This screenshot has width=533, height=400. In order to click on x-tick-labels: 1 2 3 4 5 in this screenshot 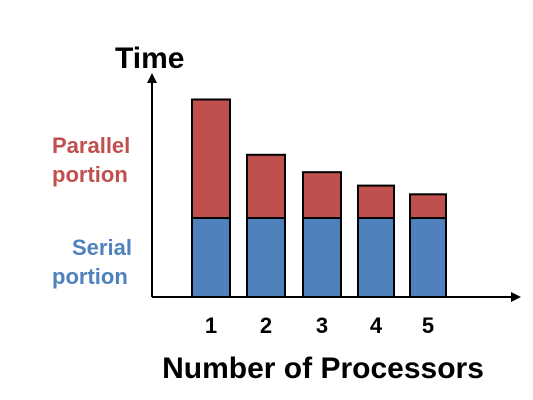, I will do `click(319, 325)`.